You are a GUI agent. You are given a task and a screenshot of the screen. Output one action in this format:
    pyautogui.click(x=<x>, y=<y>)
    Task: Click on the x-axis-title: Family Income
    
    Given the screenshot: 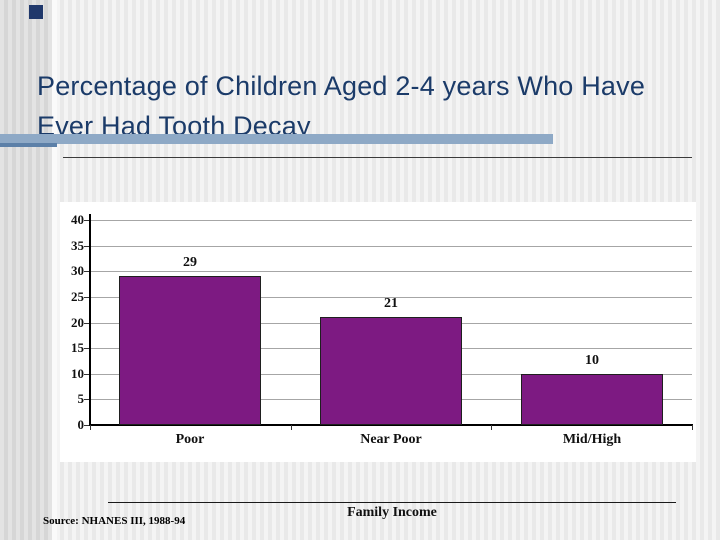 What is the action you would take?
    pyautogui.click(x=392, y=512)
    